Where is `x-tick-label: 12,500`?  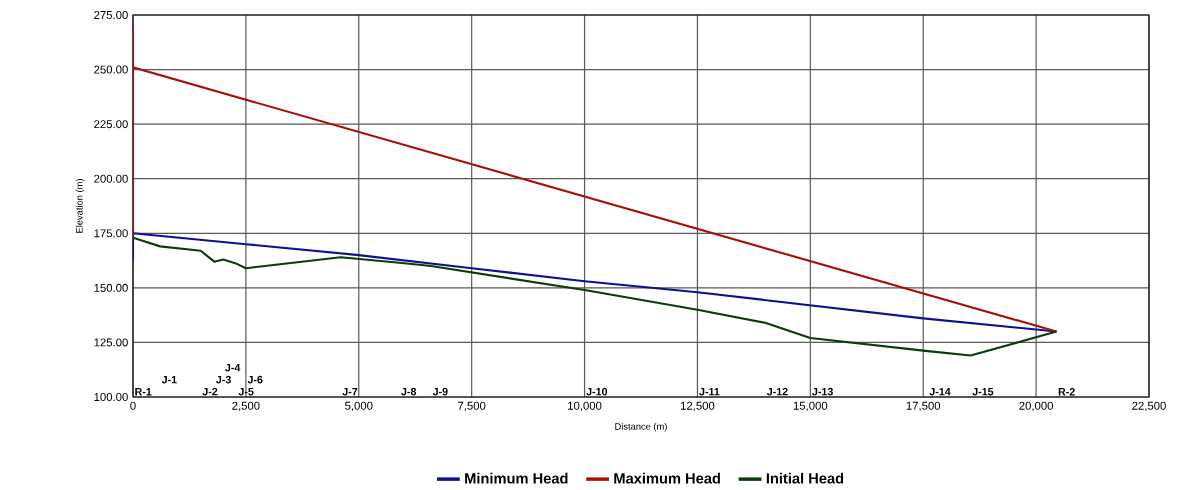
x-tick-label: 12,500 is located at coordinates (697, 406).